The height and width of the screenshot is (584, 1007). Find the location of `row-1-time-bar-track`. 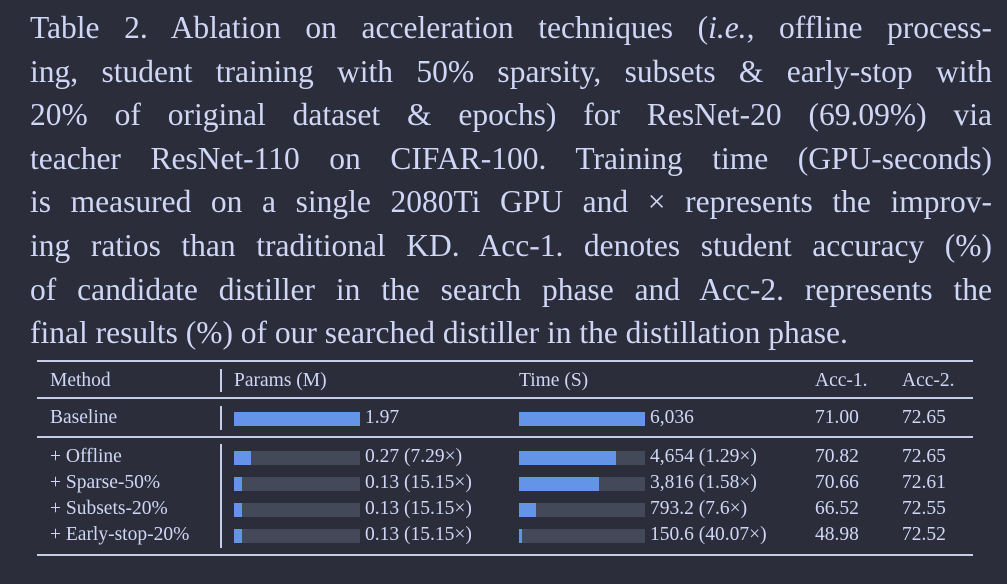

row-1-time-bar-track is located at coordinates (582, 419).